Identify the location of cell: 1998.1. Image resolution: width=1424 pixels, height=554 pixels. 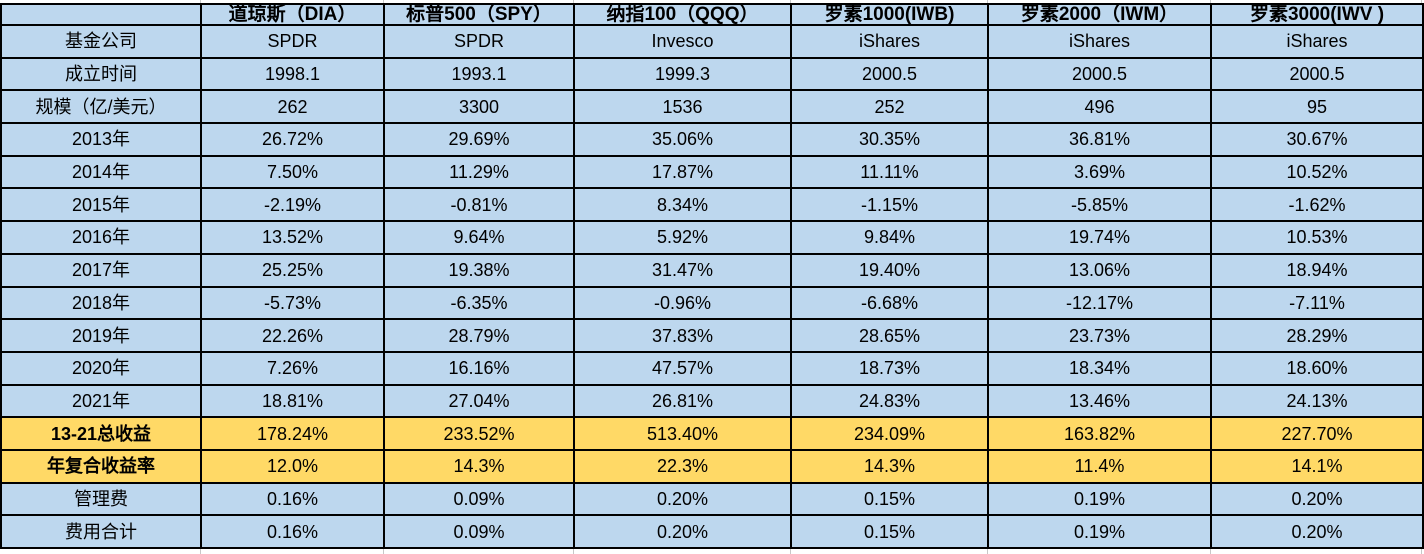
(292, 74).